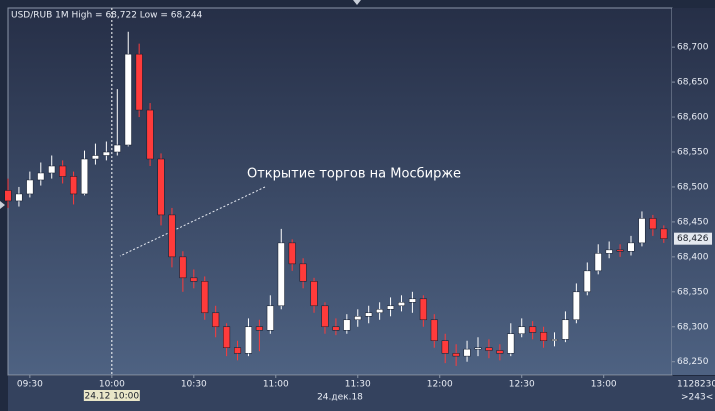  What do you see at coordinates (693, 327) in the screenshot?
I see `y-tick-label: 68,300` at bounding box center [693, 327].